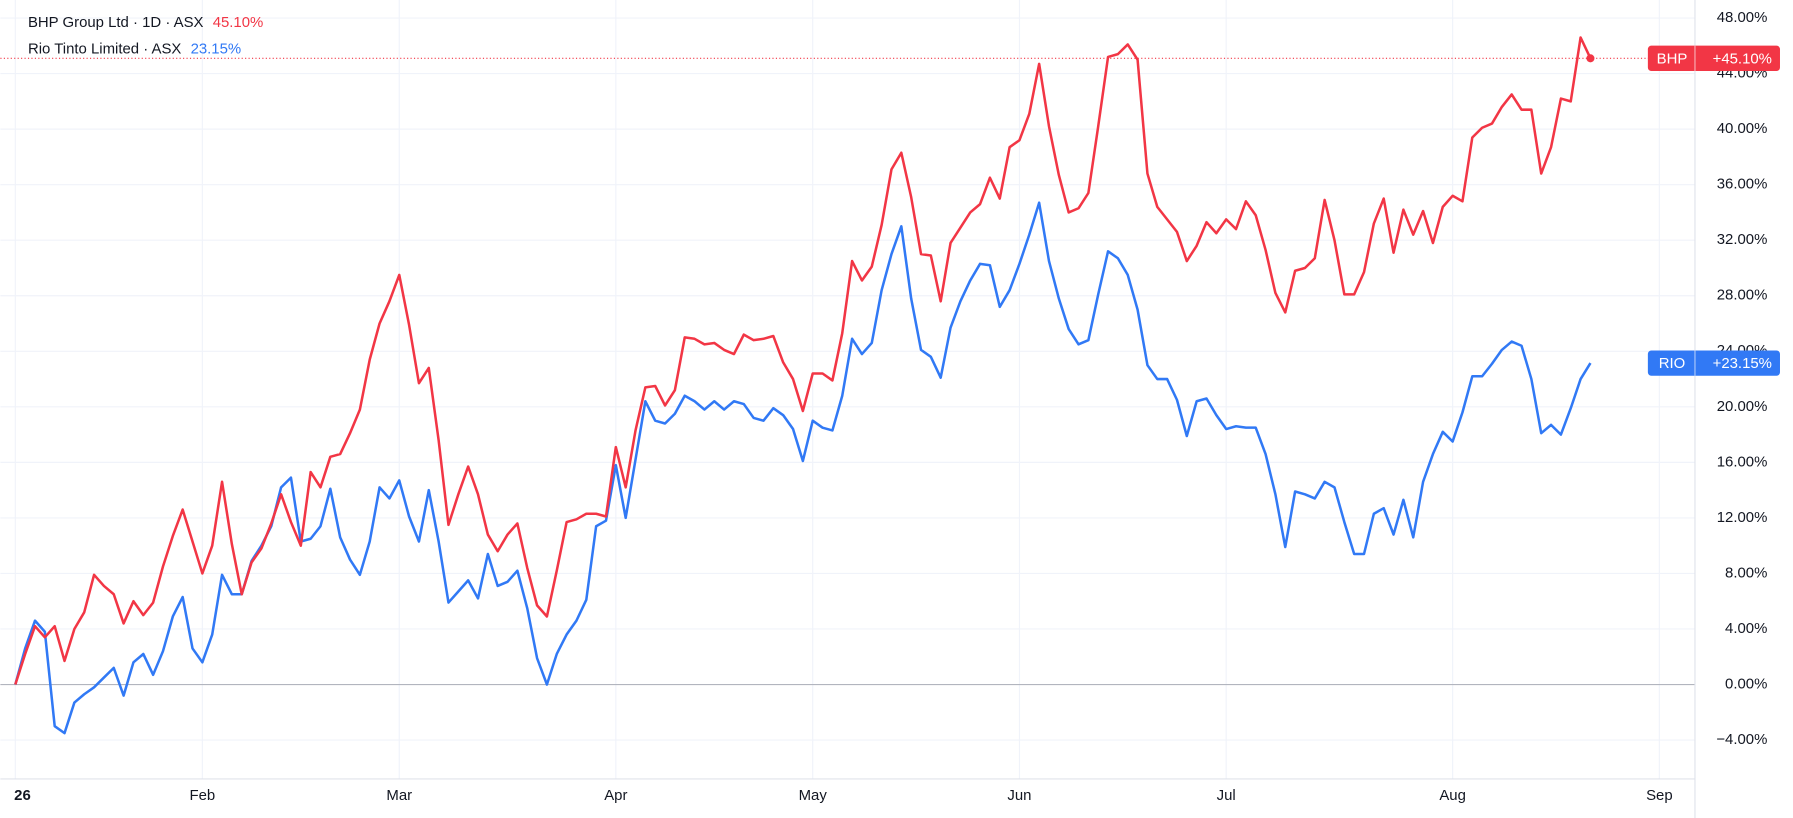 The height and width of the screenshot is (818, 1793). What do you see at coordinates (1590, 58) in the screenshot?
I see `last-value-dot` at bounding box center [1590, 58].